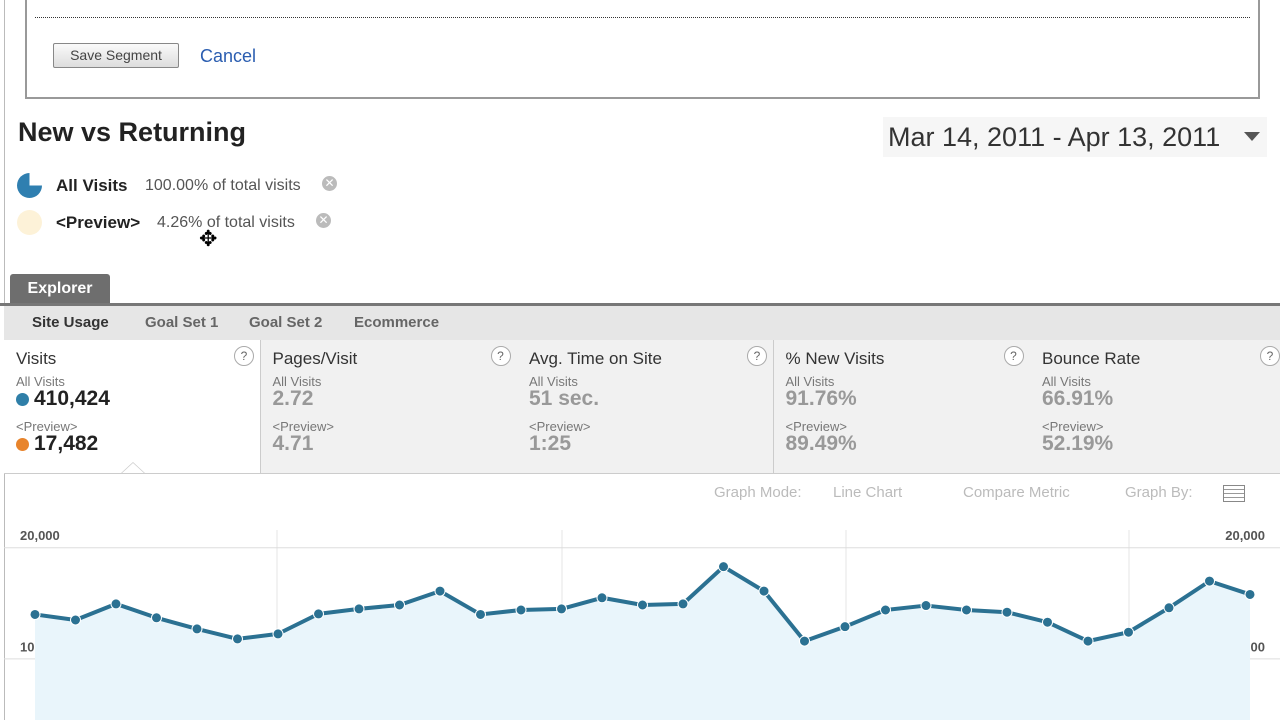 The image size is (1280, 720). Describe the element at coordinates (223, 185) in the screenshot. I see `segment-share: 100.00% of total visits` at that location.